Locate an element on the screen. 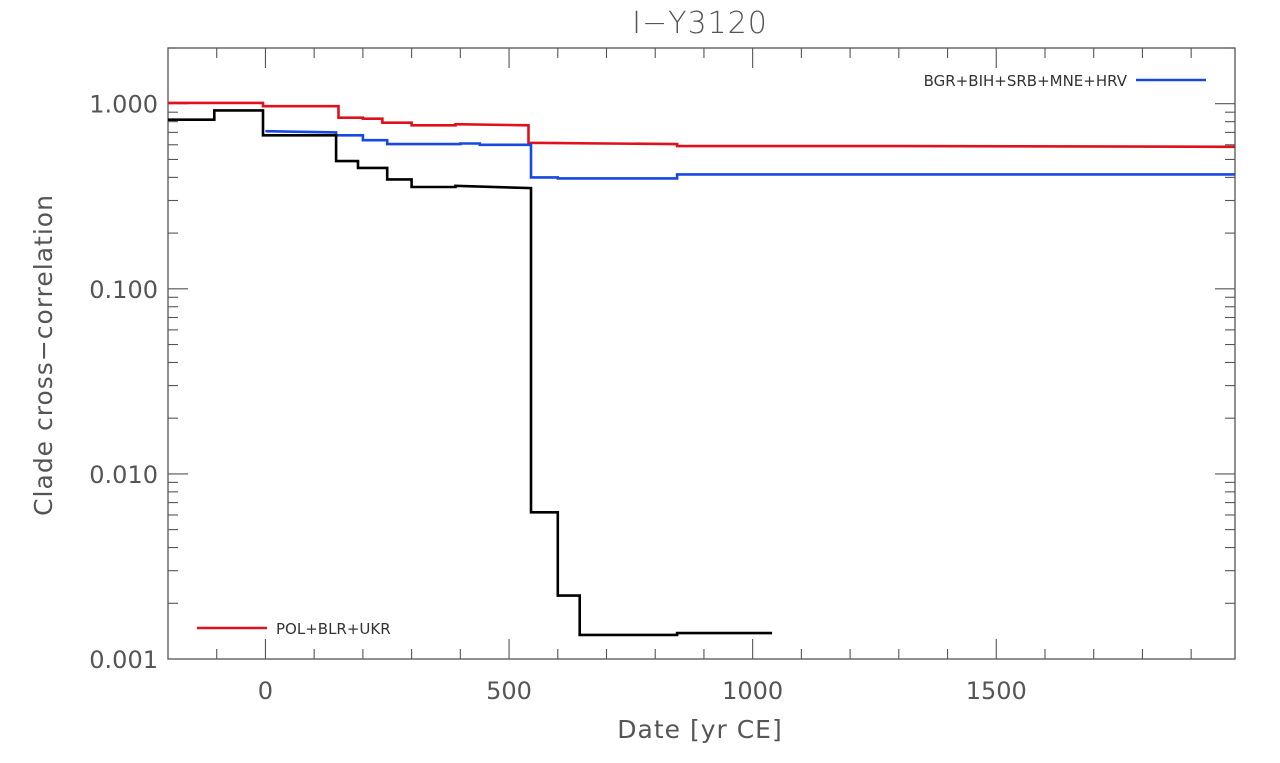  x-tick-label: 500 is located at coordinates (509, 691).